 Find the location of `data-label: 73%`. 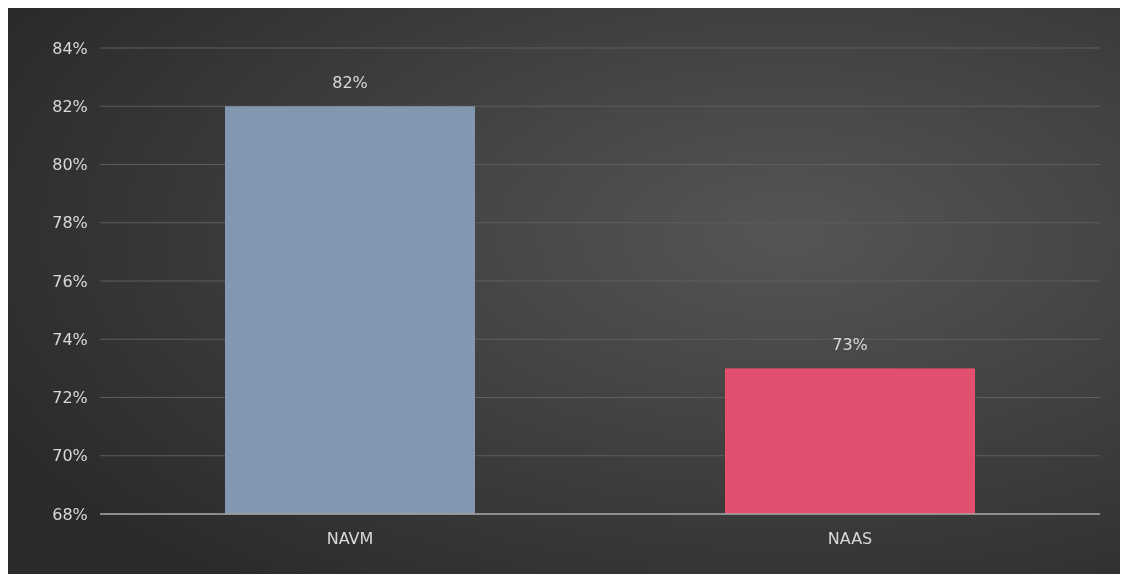

data-label: 73% is located at coordinates (850, 345).